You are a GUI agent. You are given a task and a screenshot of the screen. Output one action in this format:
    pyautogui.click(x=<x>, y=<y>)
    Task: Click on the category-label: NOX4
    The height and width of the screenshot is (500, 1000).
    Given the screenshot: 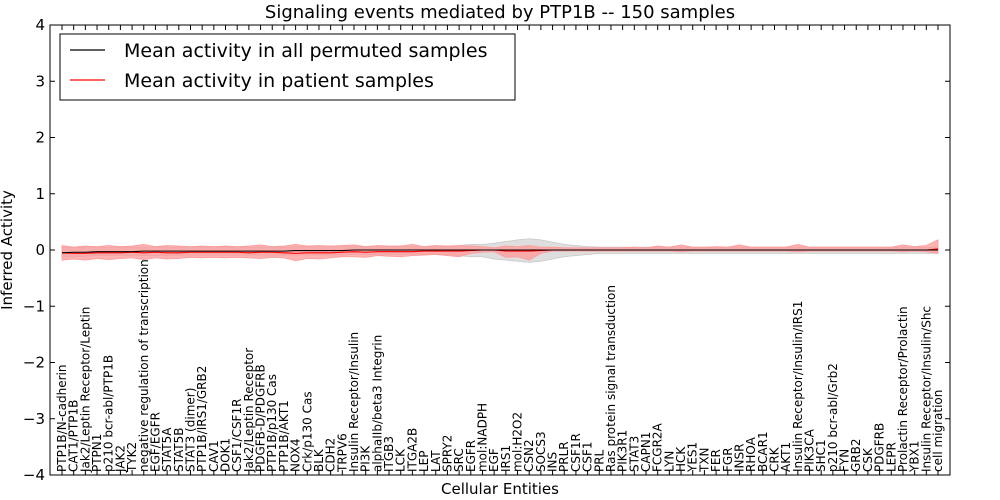 What is the action you would take?
    pyautogui.click(x=296, y=455)
    